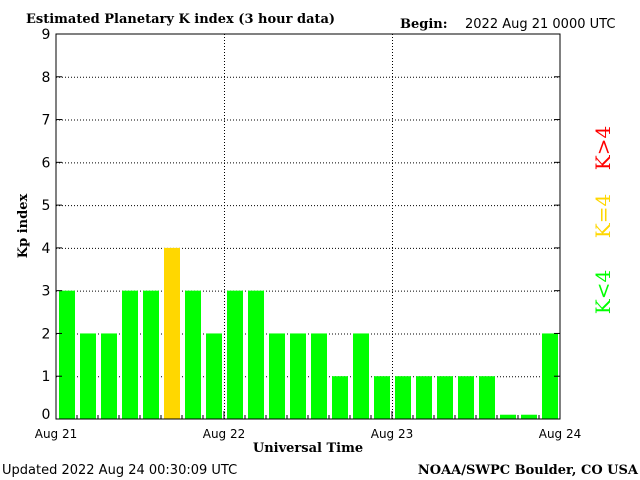 This screenshot has height=480, width=640. Describe the element at coordinates (528, 470) in the screenshot. I see `credit-text: NOAA/SWPC Boulder, CO USA` at that location.